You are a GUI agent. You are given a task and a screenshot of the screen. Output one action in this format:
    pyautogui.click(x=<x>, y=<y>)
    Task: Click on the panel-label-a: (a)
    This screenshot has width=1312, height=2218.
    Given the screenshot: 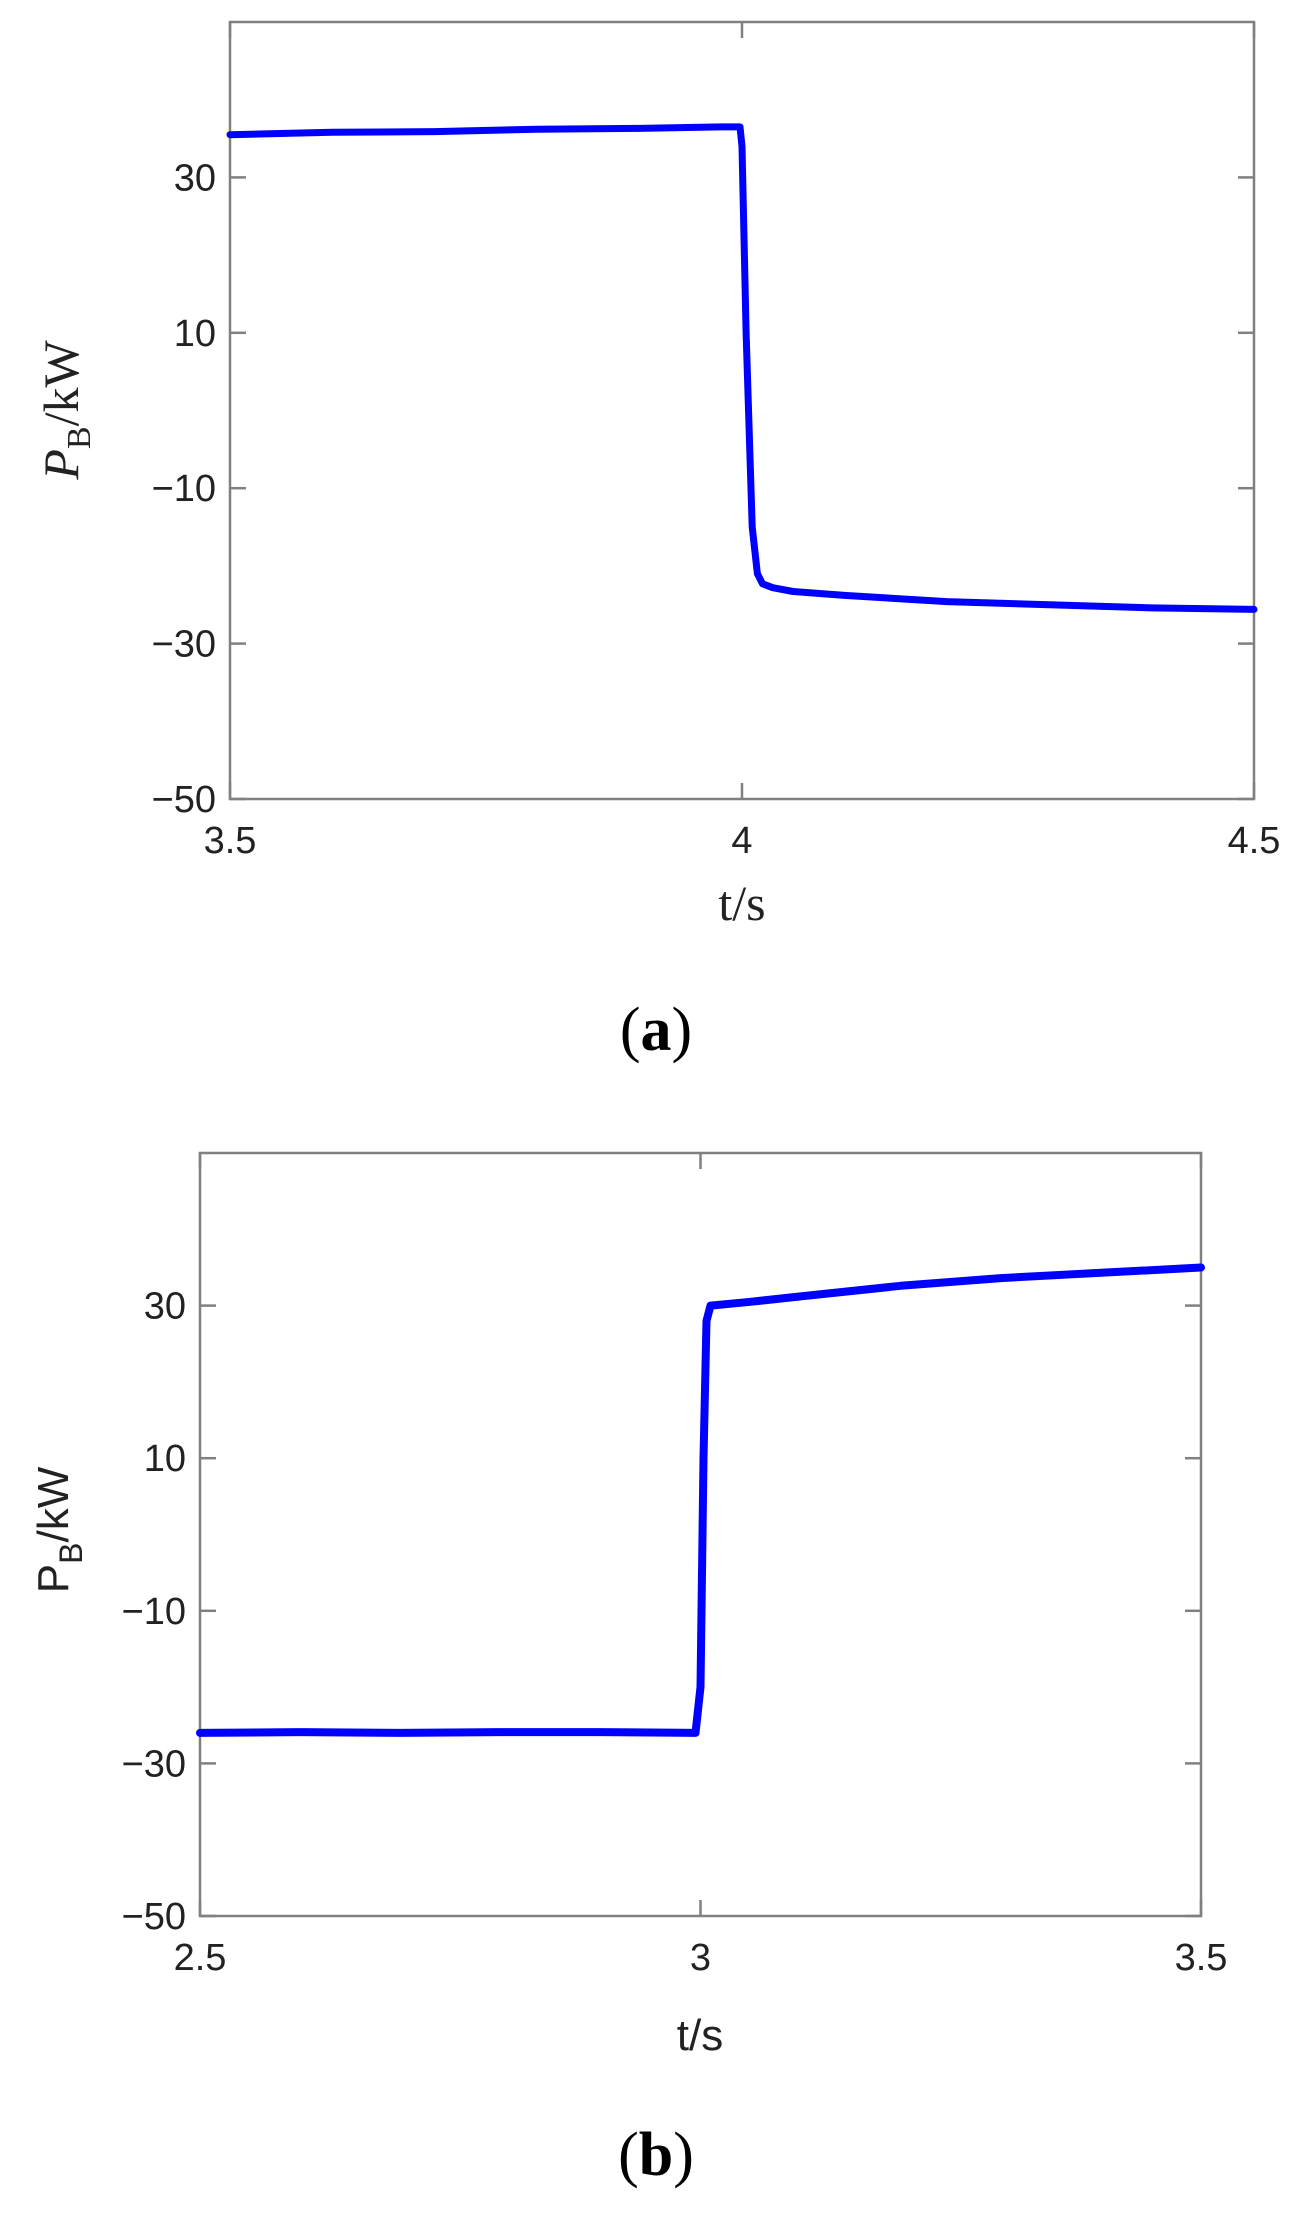 What is the action you would take?
    pyautogui.click(x=656, y=1030)
    